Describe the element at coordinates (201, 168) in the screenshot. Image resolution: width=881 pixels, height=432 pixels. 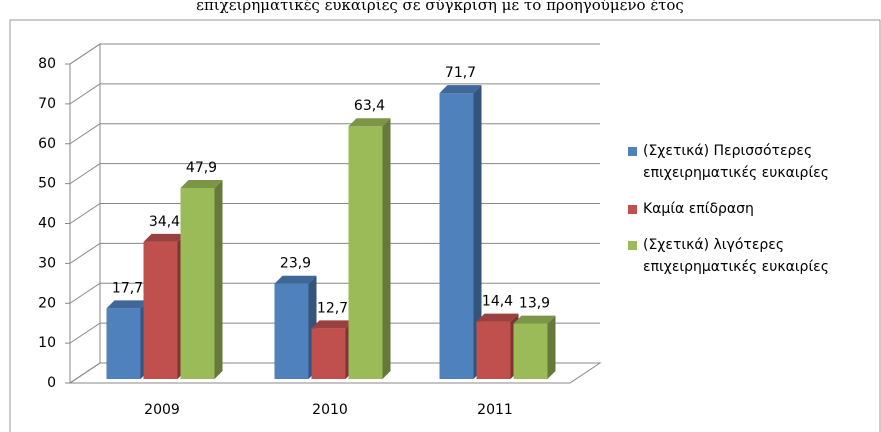
I see `data-label: 47,9` at that location.